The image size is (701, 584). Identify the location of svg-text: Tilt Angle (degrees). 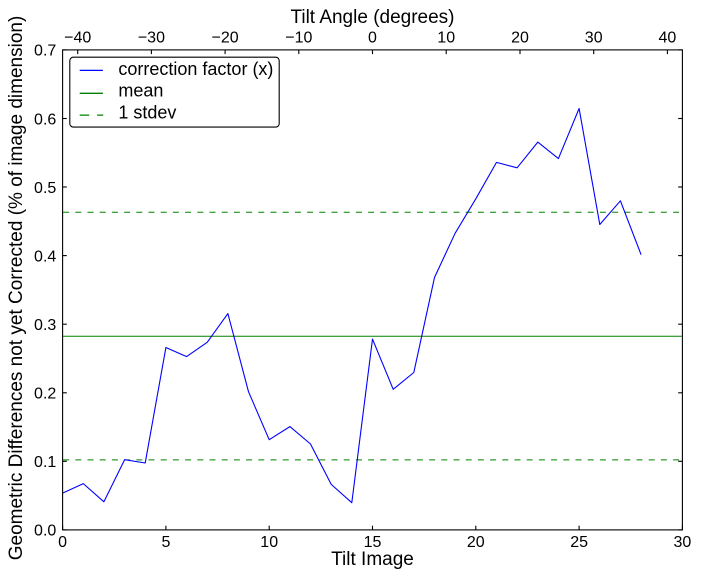
(372, 17).